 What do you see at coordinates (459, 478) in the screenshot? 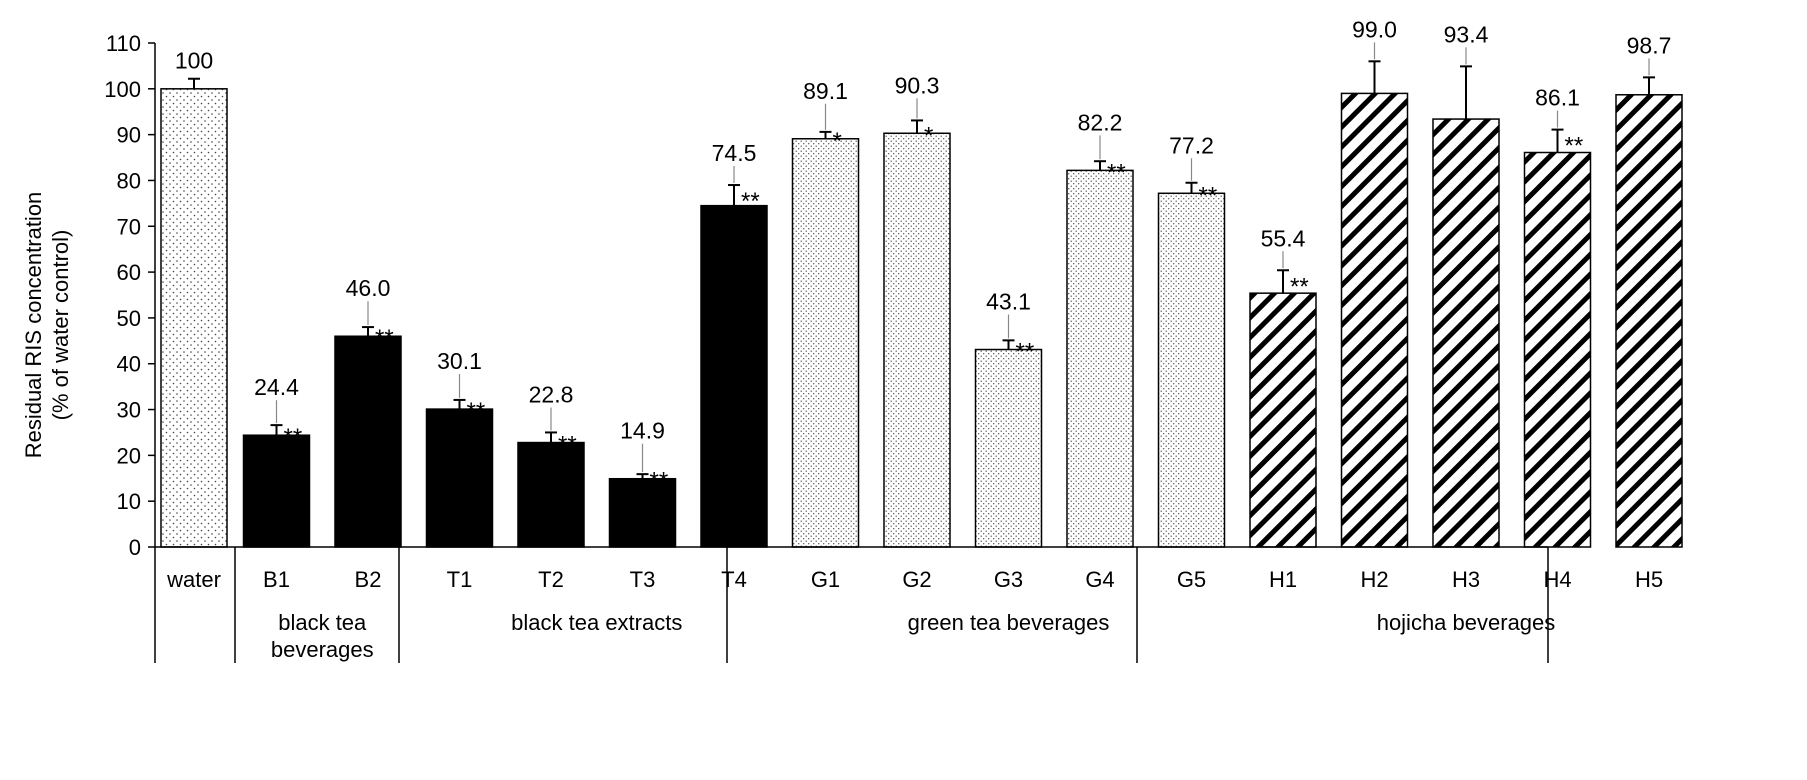
I see `bar-T1` at bounding box center [459, 478].